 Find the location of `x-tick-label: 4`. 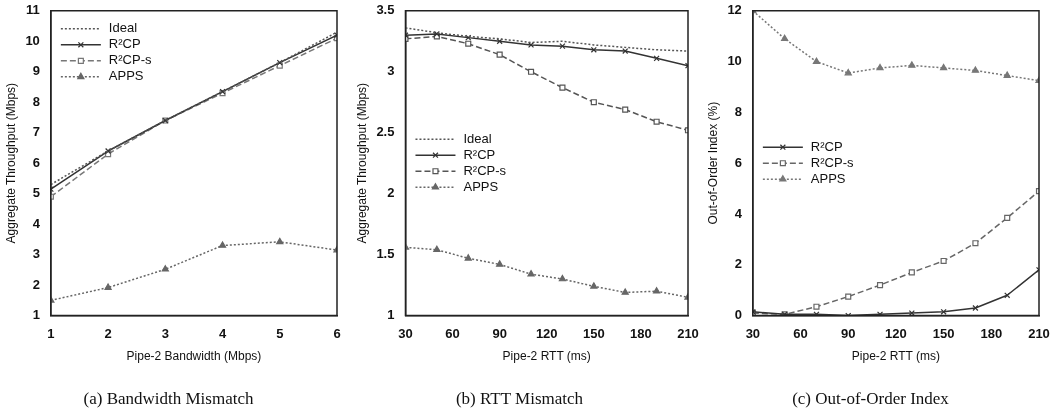

x-tick-label: 4 is located at coordinates (222, 333).